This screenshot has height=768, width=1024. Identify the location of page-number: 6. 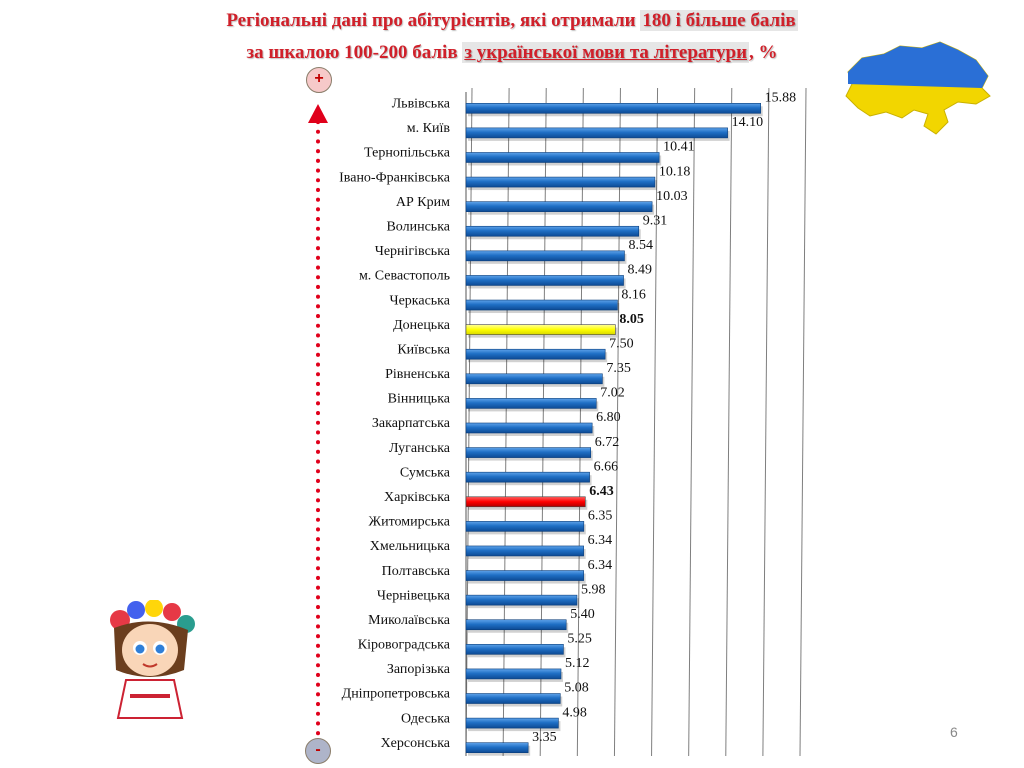
(954, 732).